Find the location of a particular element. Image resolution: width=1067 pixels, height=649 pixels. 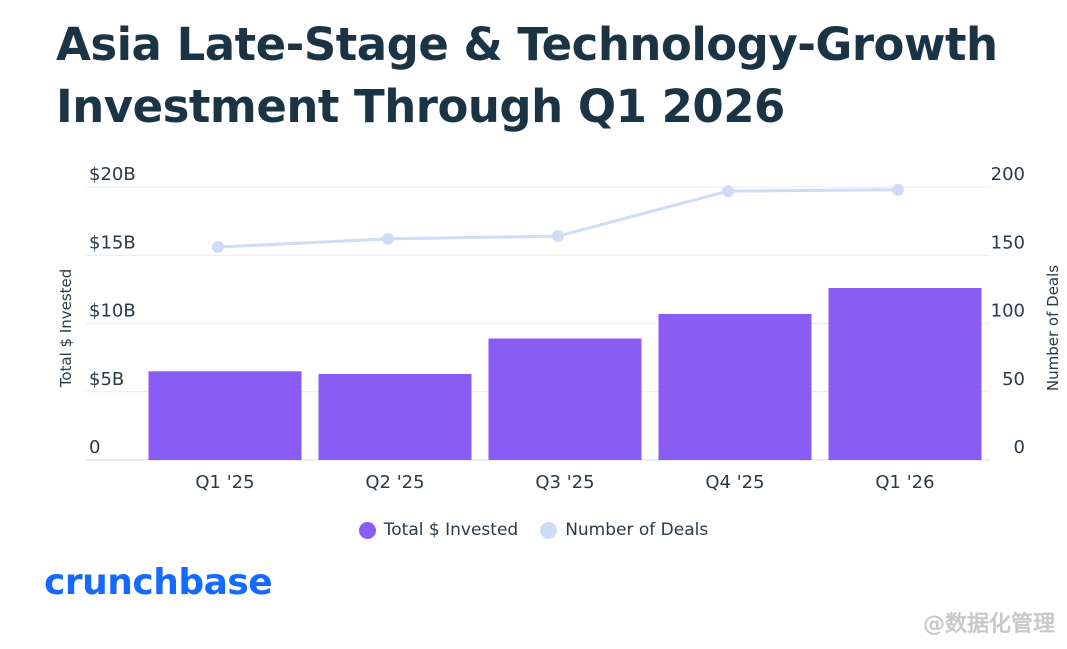

right-axis-ticks: 0 50 100 150 200 is located at coordinates (1008, 311).